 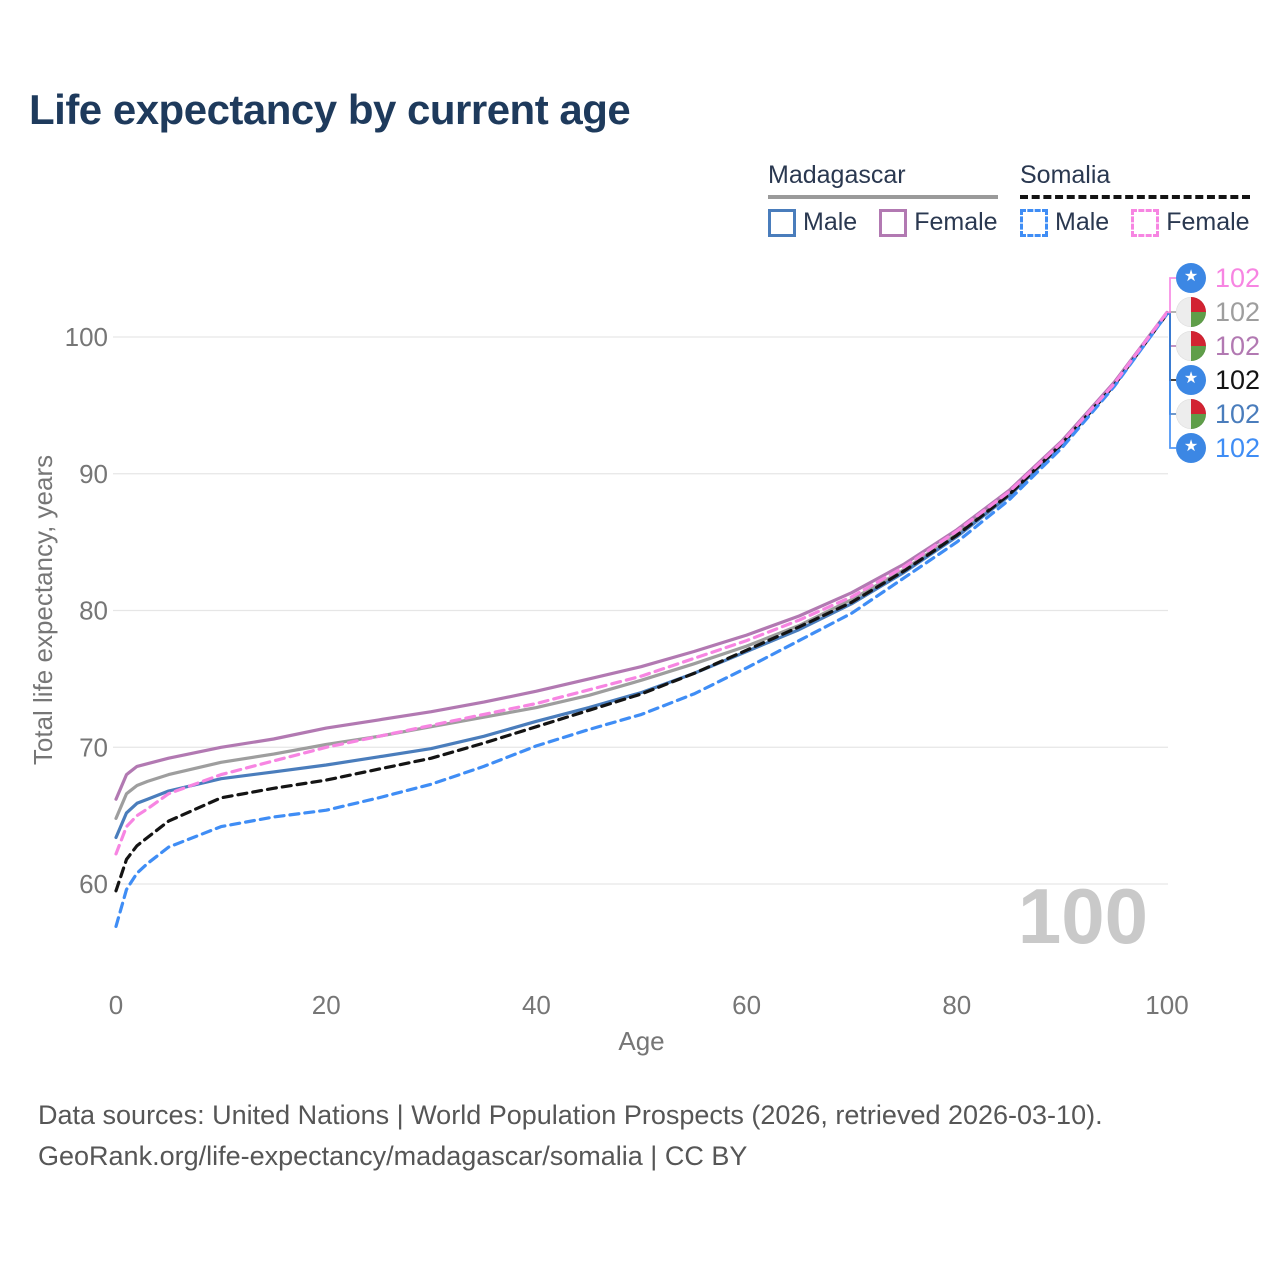 What do you see at coordinates (1065, 175) in the screenshot?
I see `legend-country-somalia: Somalia` at bounding box center [1065, 175].